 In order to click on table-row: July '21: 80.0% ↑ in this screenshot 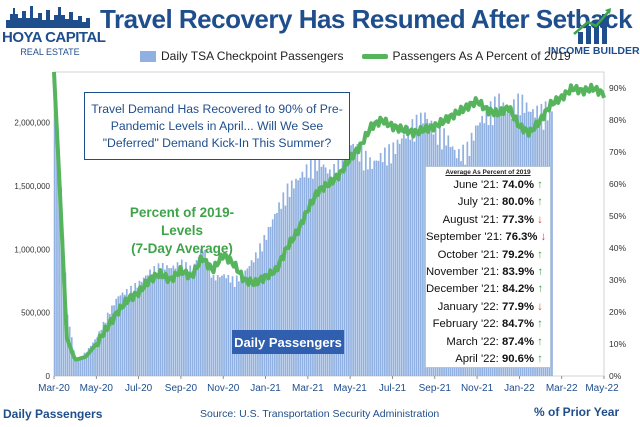, I will do `click(488, 202)`.